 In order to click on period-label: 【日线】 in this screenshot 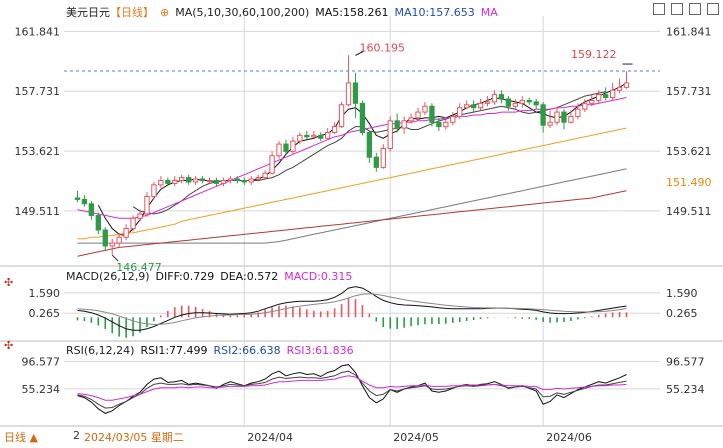, I will do `click(132, 12)`.